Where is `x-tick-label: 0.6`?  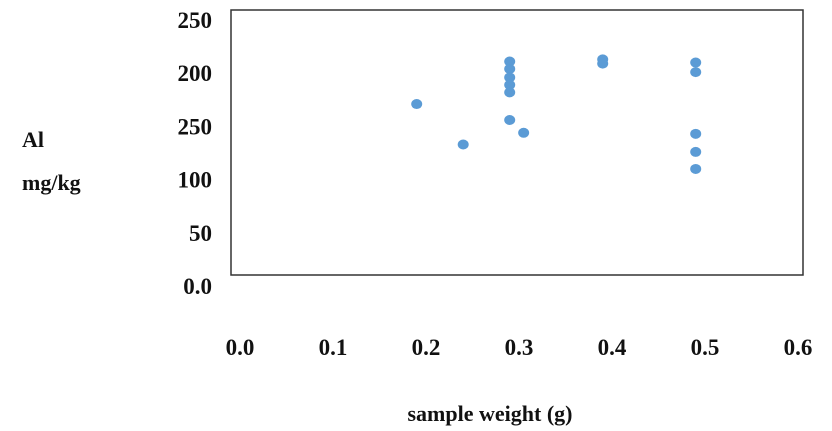
x-tick-label: 0.6 is located at coordinates (798, 347).